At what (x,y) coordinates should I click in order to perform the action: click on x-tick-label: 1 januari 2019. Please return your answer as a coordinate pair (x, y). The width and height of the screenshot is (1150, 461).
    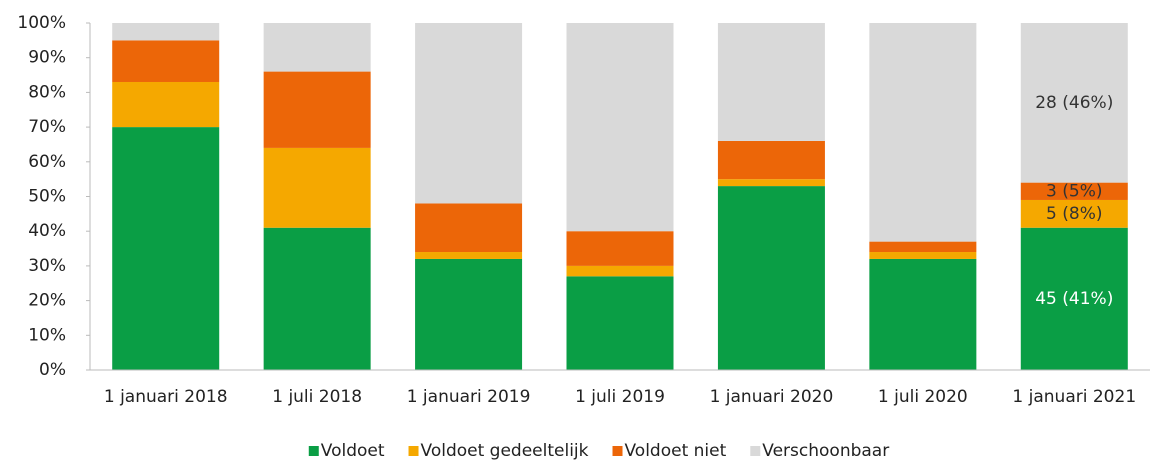
    Looking at the image, I should click on (469, 397).